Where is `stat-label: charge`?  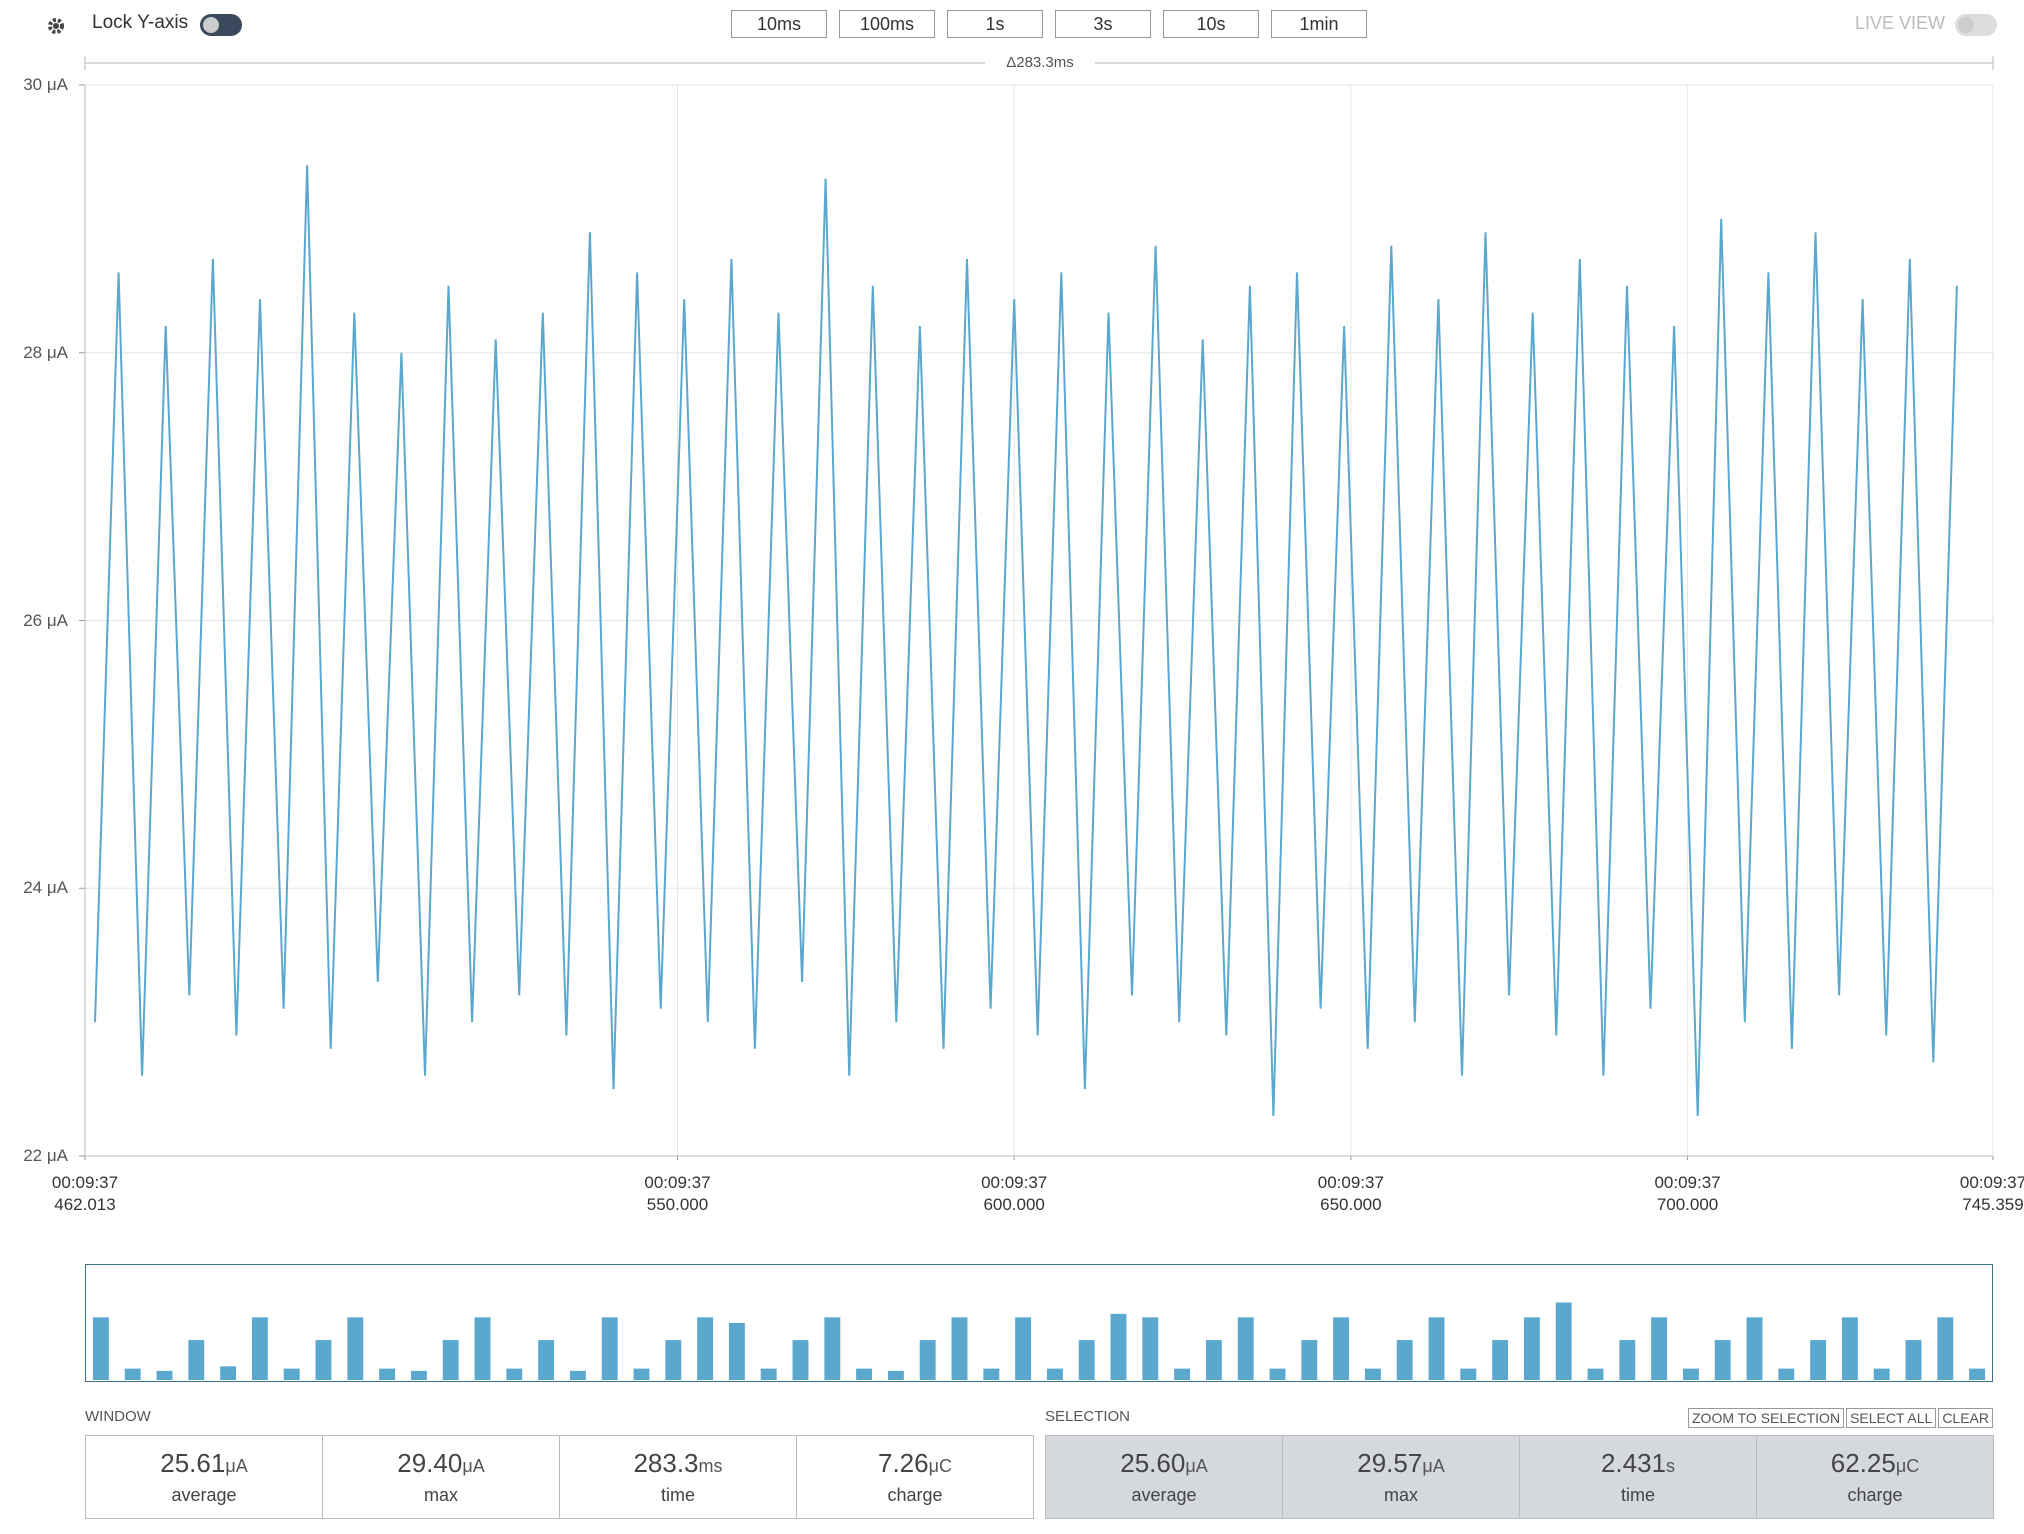 stat-label: charge is located at coordinates (1875, 1495).